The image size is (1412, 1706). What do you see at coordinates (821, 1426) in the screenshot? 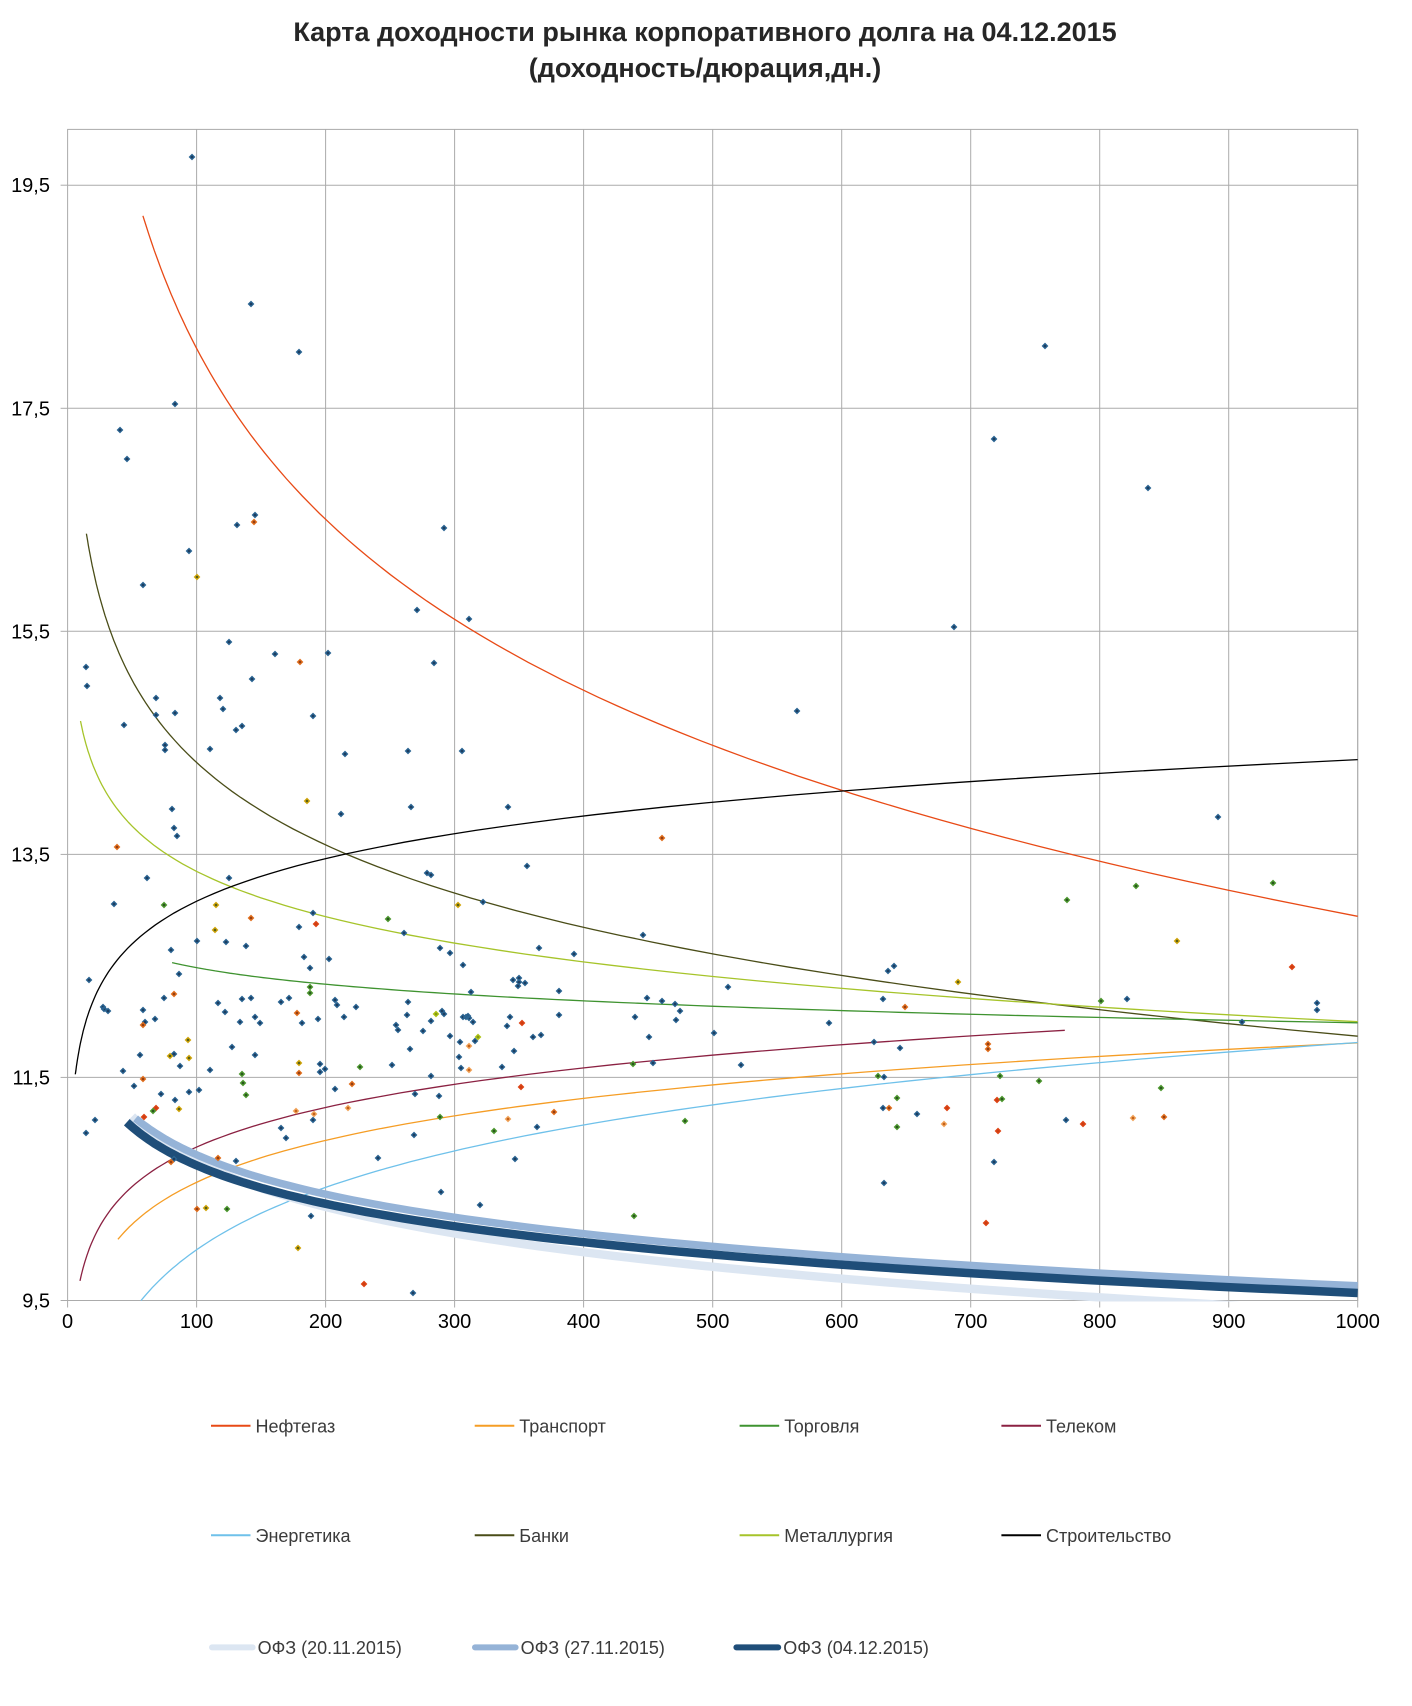
I see `svg-text: Торговля` at bounding box center [821, 1426].